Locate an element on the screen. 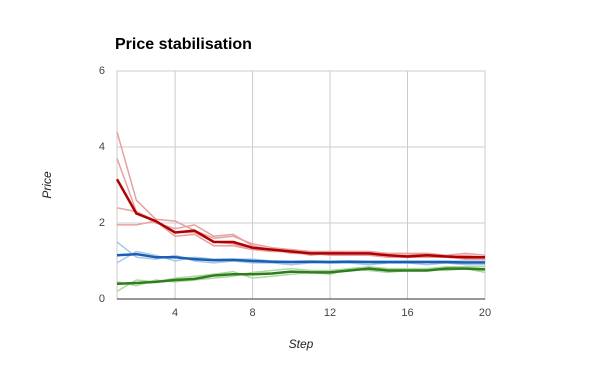 The width and height of the screenshot is (600, 371). y-tick-label: 0 is located at coordinates (102, 299).